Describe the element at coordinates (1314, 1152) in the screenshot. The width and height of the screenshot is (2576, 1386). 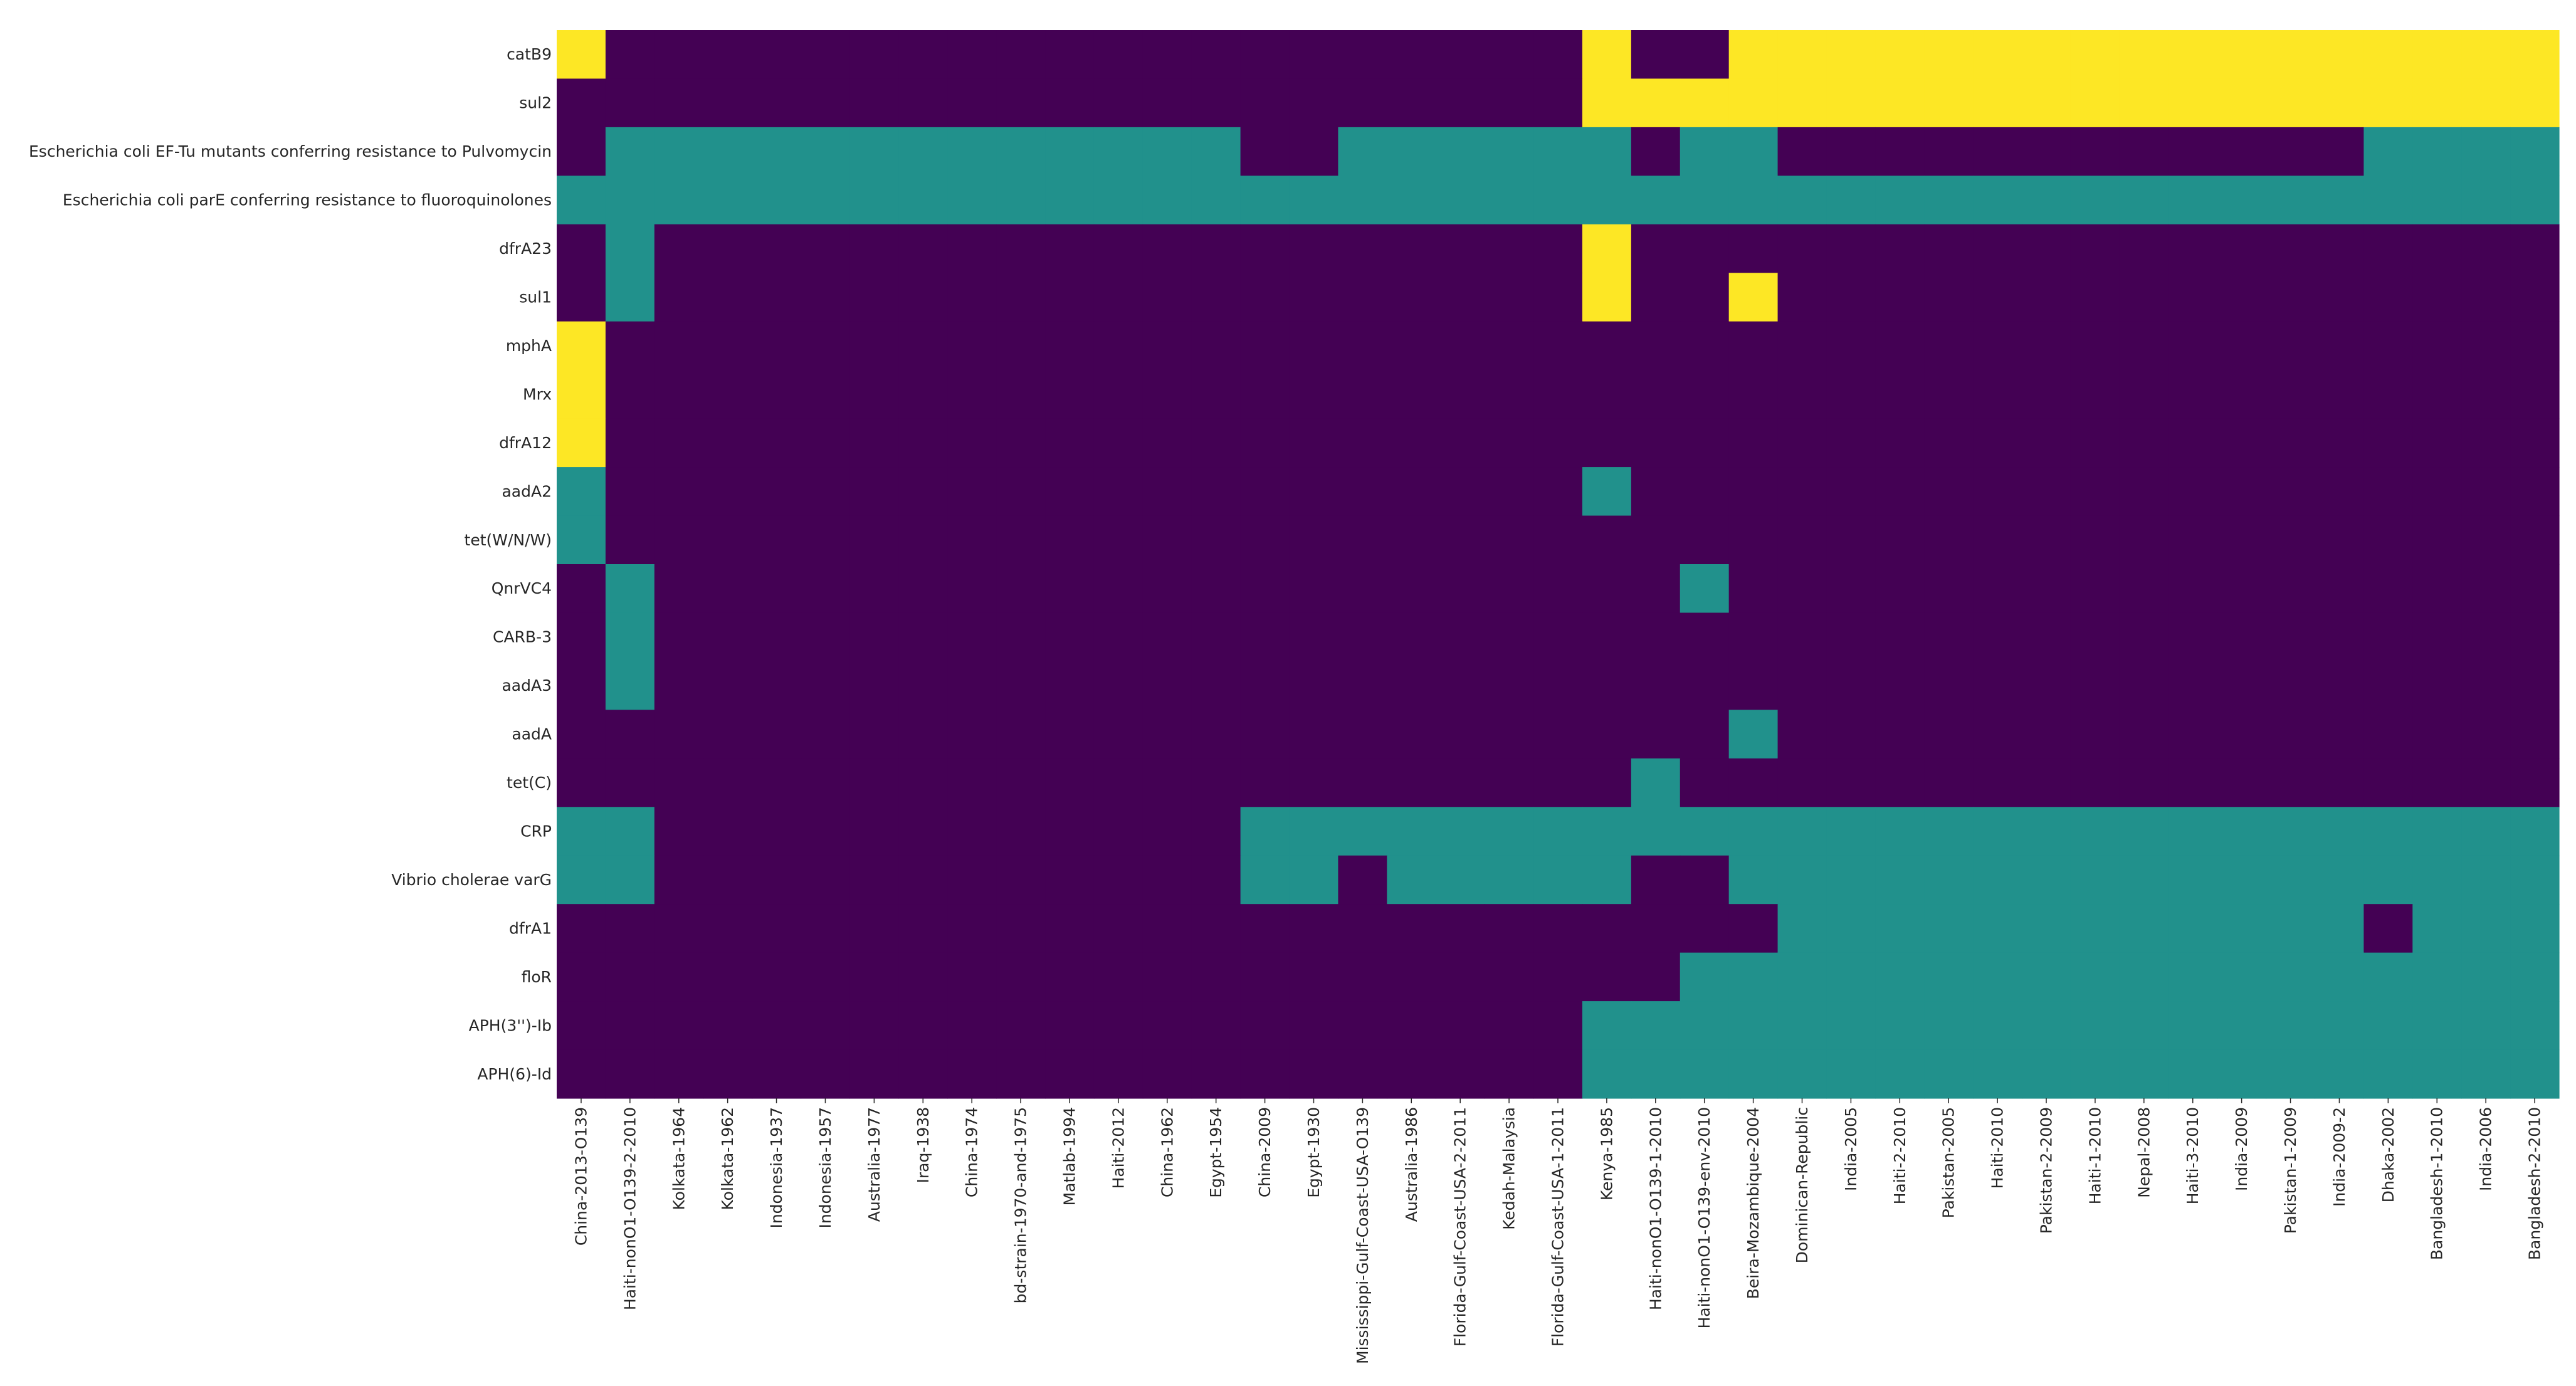
I see `column-label: Egypt-1930` at that location.